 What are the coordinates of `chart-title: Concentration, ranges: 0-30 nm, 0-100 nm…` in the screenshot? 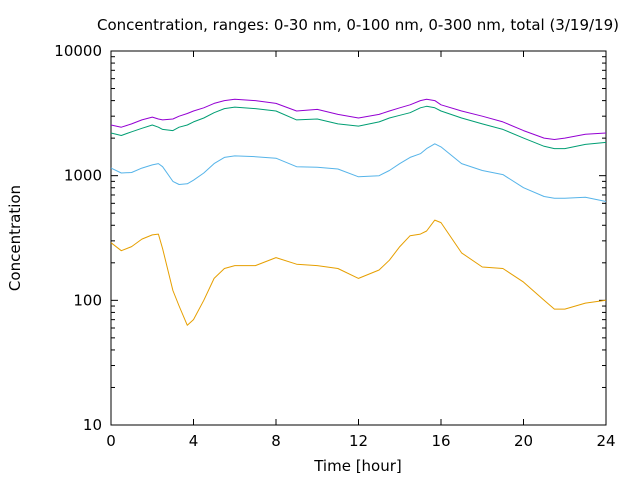 It's located at (358, 25).